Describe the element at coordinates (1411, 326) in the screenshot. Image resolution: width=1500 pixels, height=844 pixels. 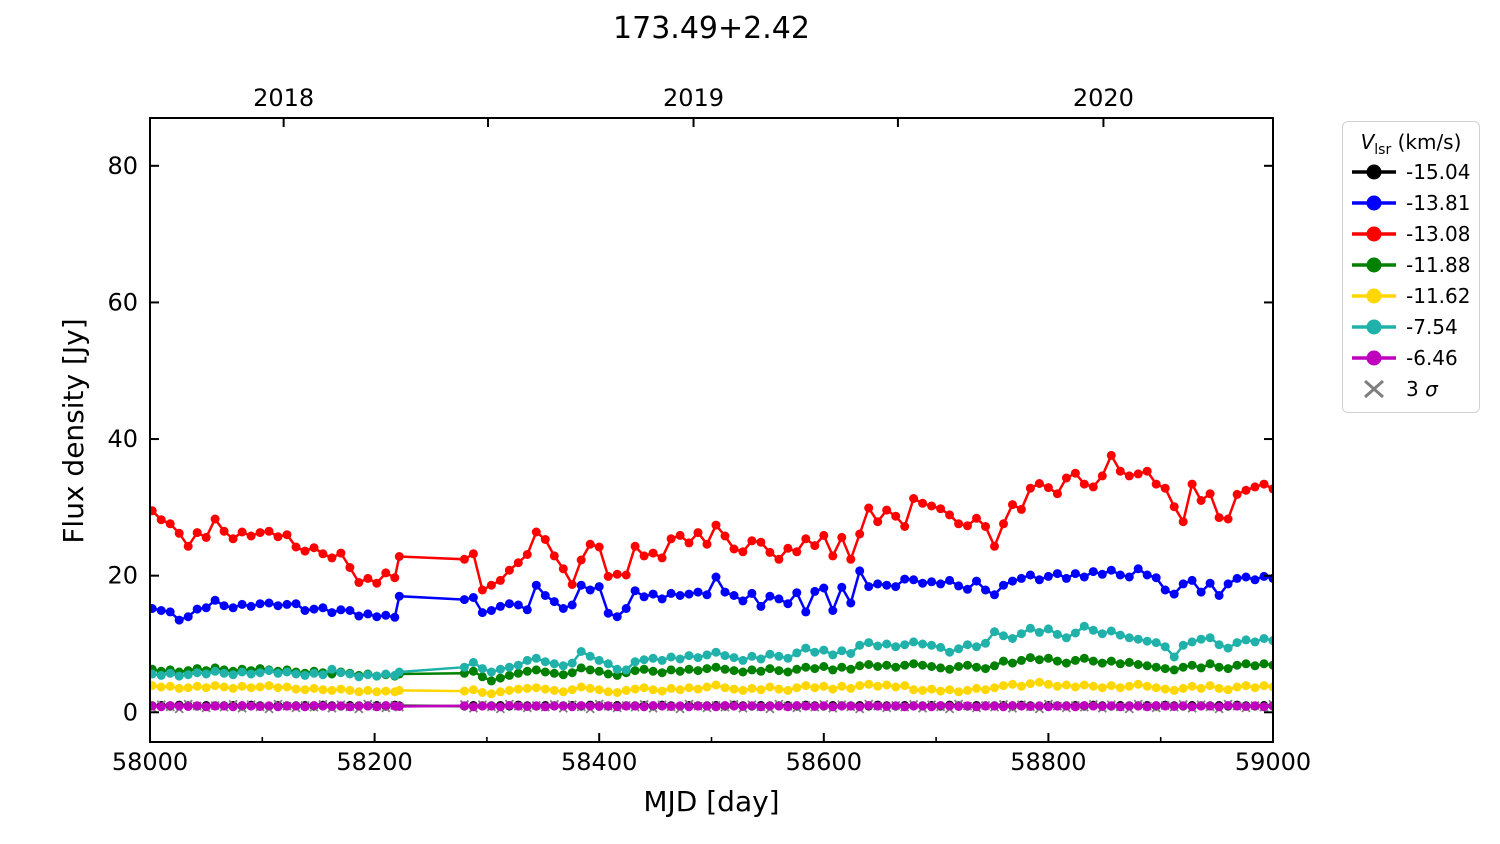
I see `legend-entry: -7.54` at that location.